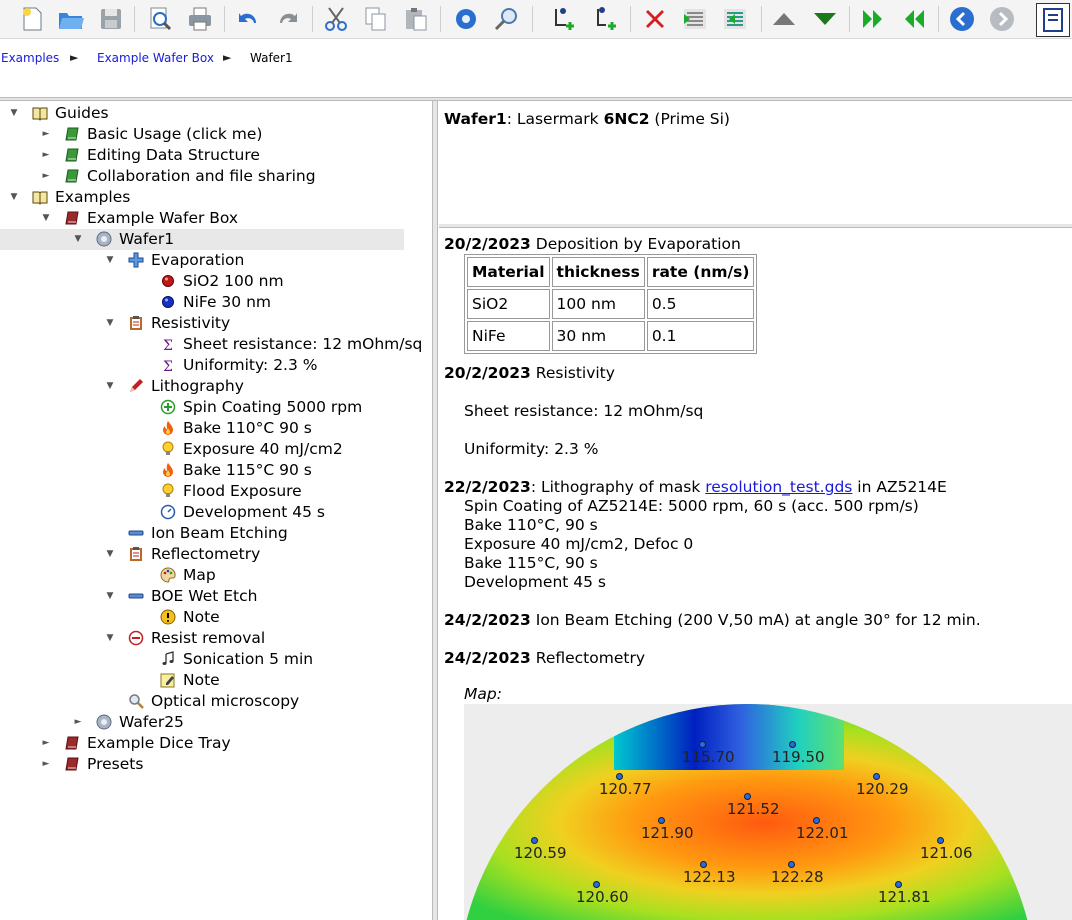  What do you see at coordinates (32, 19) in the screenshot?
I see `new-document-icon` at bounding box center [32, 19].